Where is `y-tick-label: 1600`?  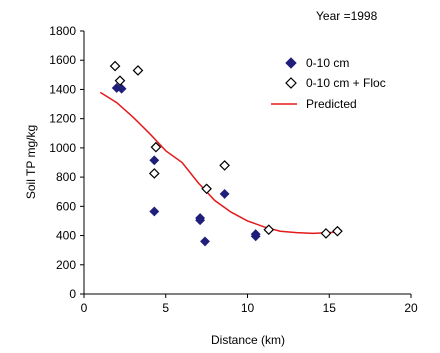 y-tick-label: 1600 is located at coordinates (62, 60).